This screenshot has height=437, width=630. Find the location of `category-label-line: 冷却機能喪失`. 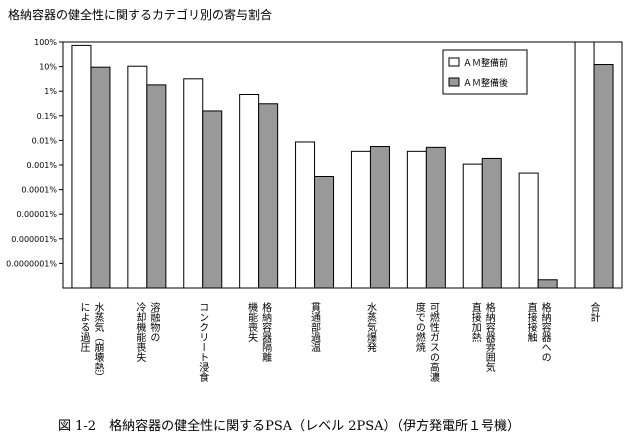

category-label-line: 冷却機能喪失 is located at coordinates (139, 332).